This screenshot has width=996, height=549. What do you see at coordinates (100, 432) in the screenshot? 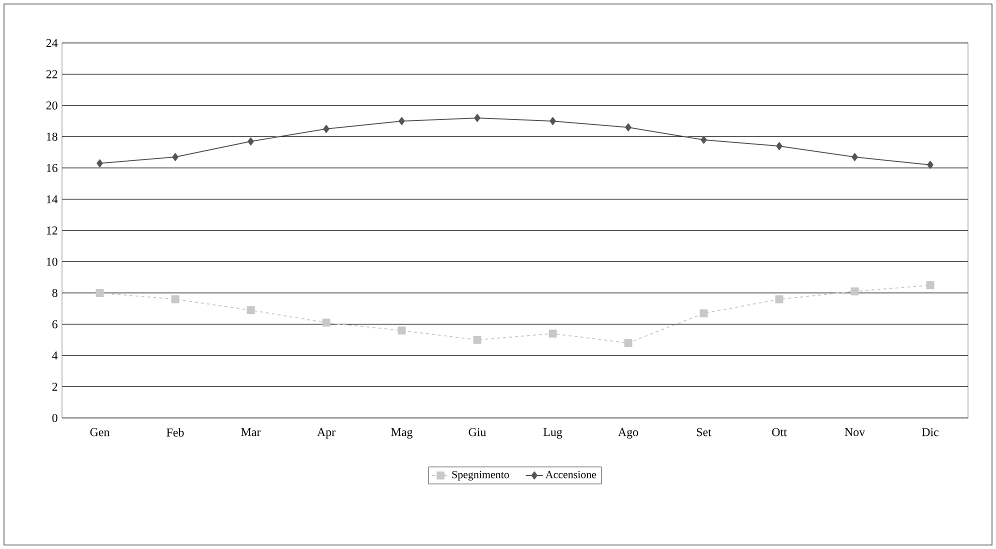
I see `x-tick-label: Gen` at bounding box center [100, 432].